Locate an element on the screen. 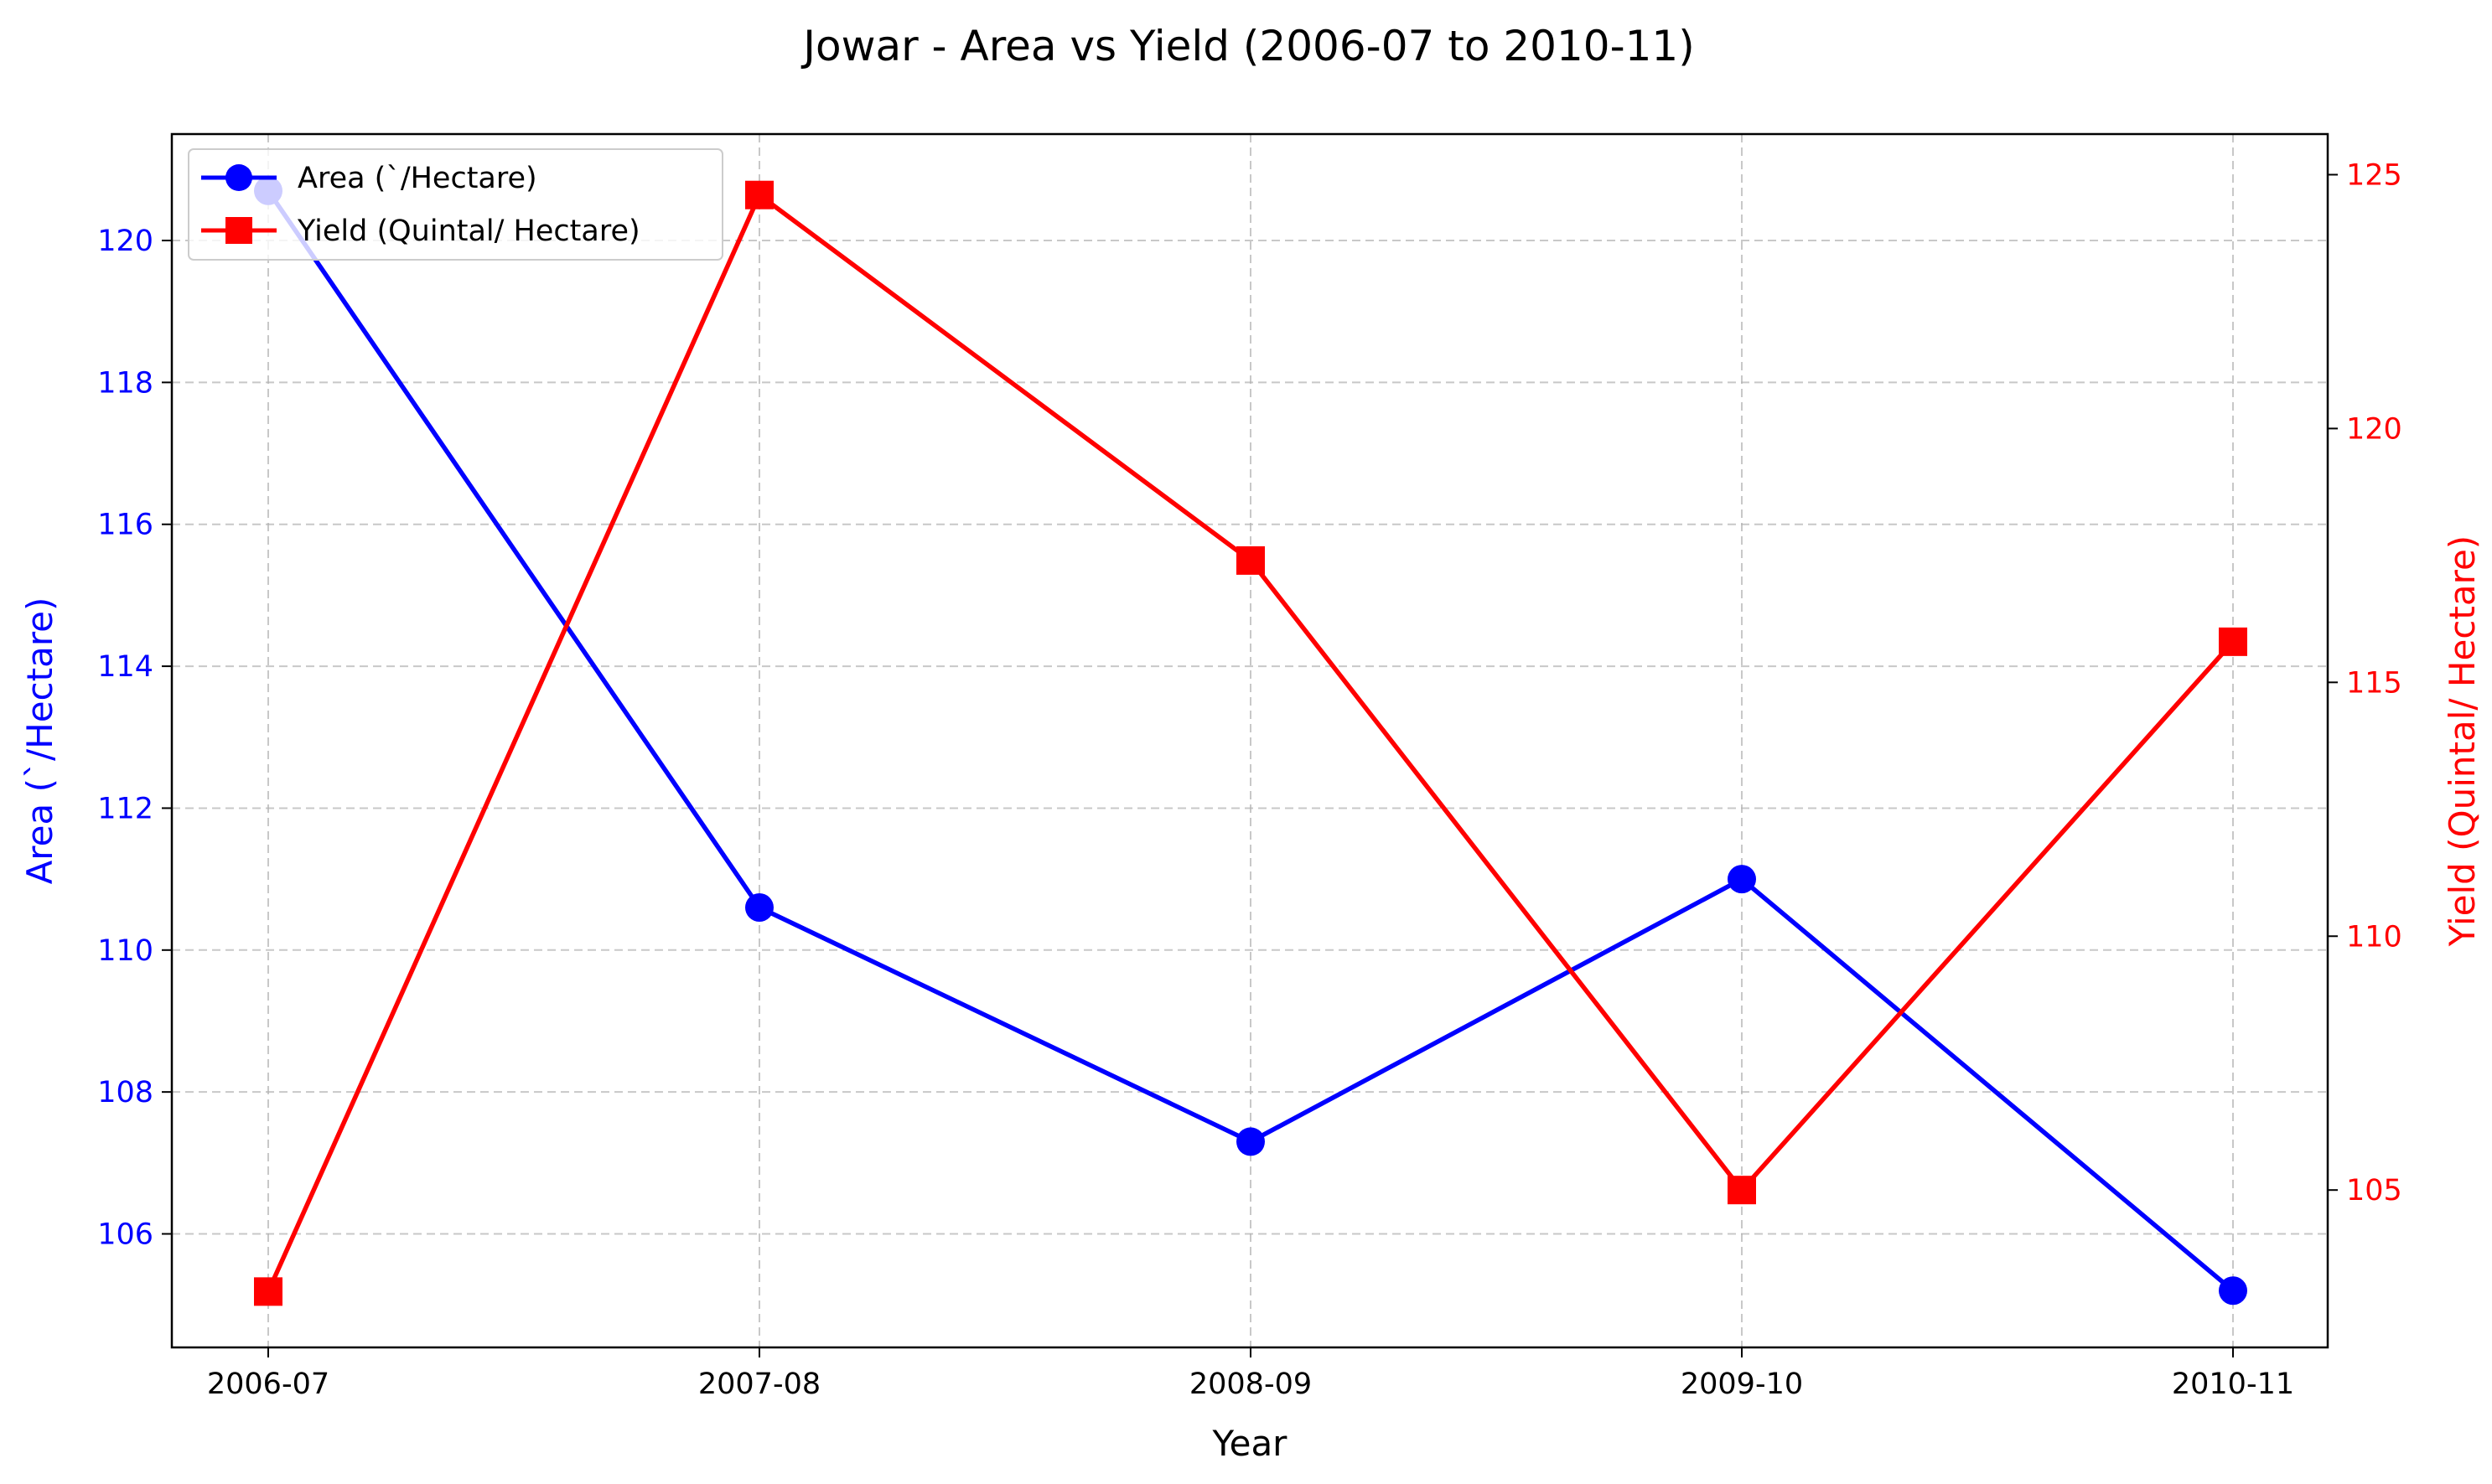 Image resolution: width=2492 pixels, height=1484 pixels. y-right-tick-label: 115 is located at coordinates (2374, 683).